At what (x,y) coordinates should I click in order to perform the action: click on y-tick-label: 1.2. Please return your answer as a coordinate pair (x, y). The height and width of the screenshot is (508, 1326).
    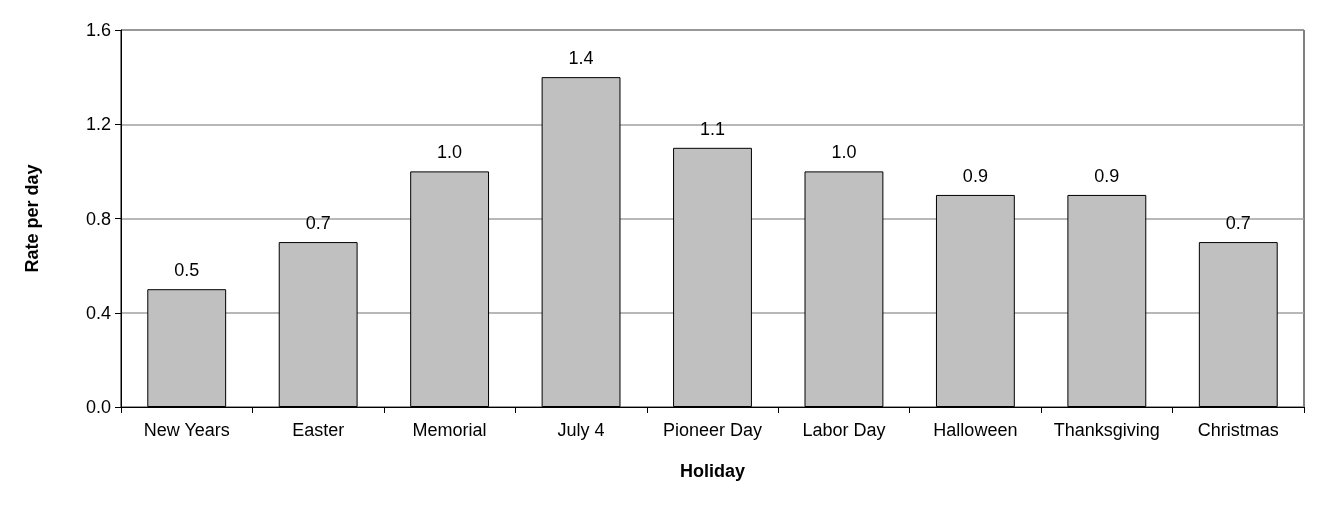
    Looking at the image, I should click on (98, 124).